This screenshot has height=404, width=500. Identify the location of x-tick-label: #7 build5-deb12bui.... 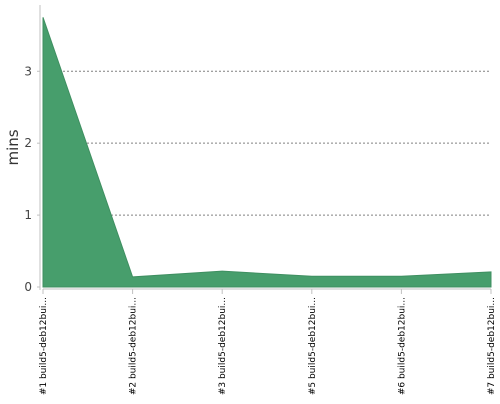
(492, 346).